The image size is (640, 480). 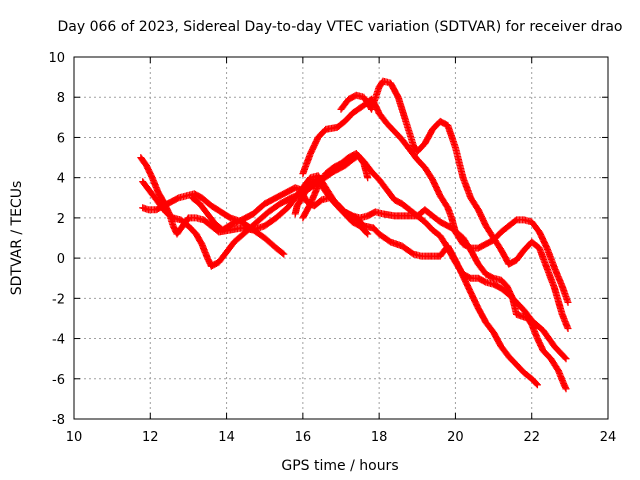 I want to click on x-tick-label: 10, so click(x=74, y=437).